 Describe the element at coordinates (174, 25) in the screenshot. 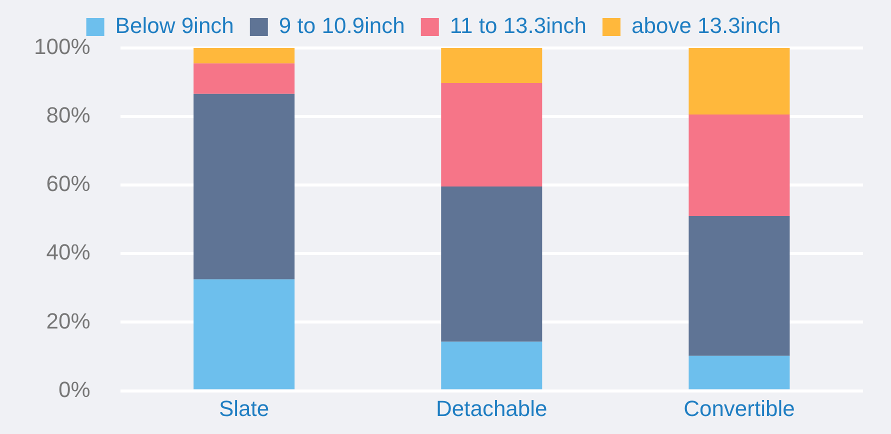

I see `legend-label: Below 9inch` at that location.